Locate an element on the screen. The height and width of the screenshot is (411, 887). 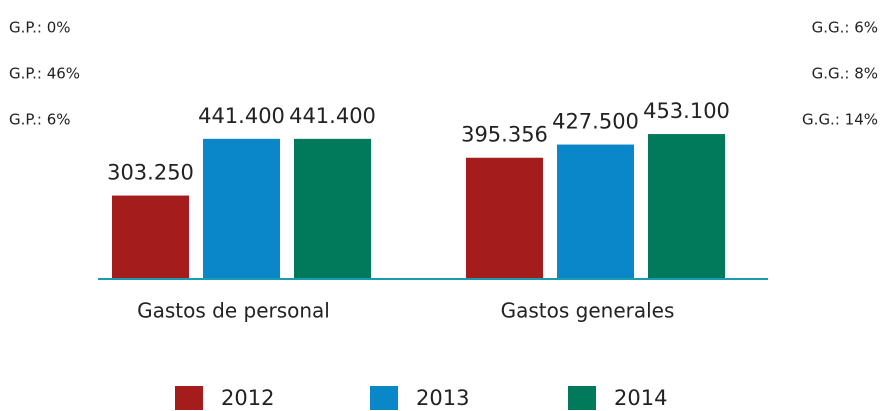
annotation: G.P.: 46% is located at coordinates (44, 74).